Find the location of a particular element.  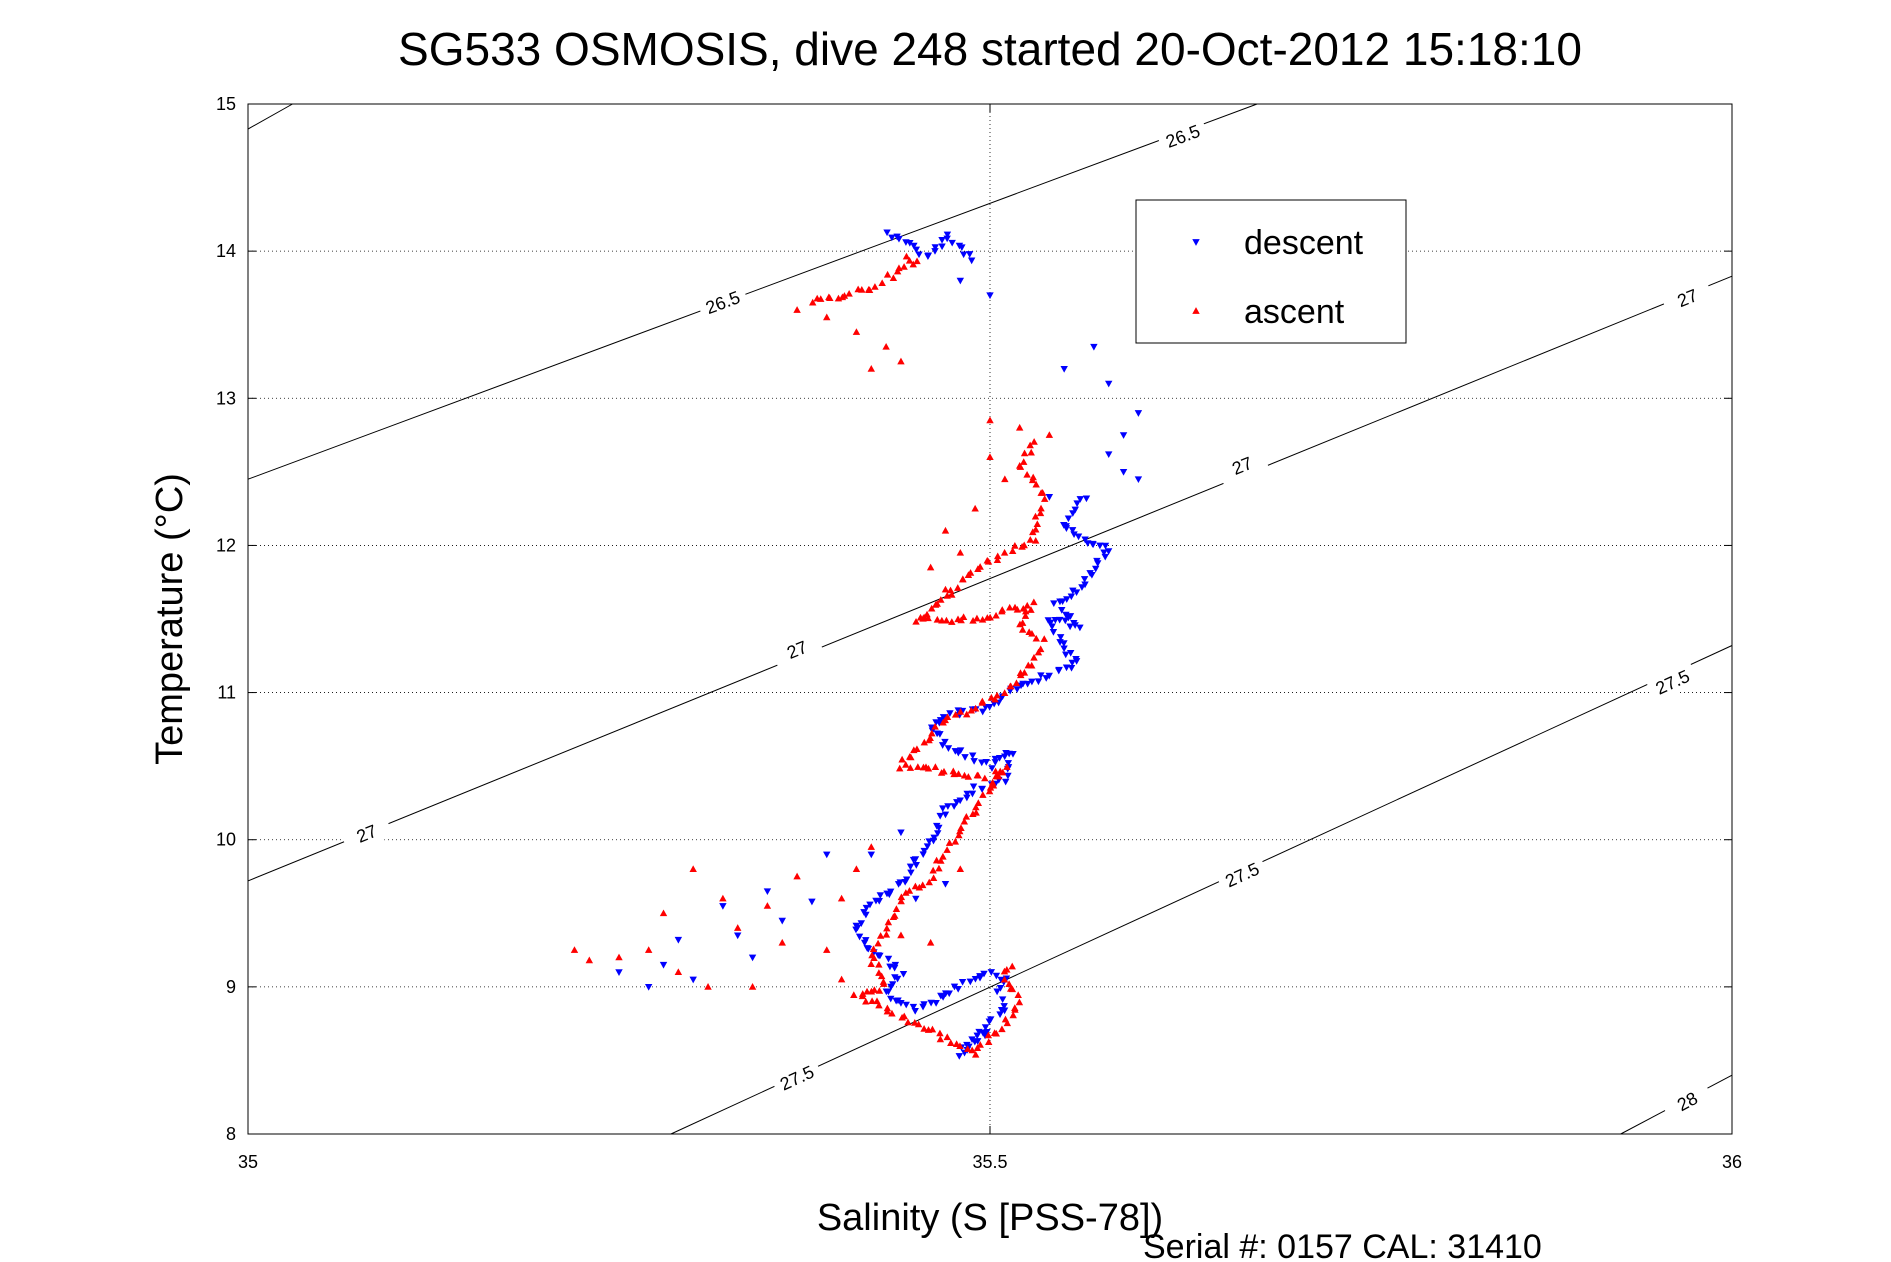

y-tick-label: 13 is located at coordinates (226, 398).